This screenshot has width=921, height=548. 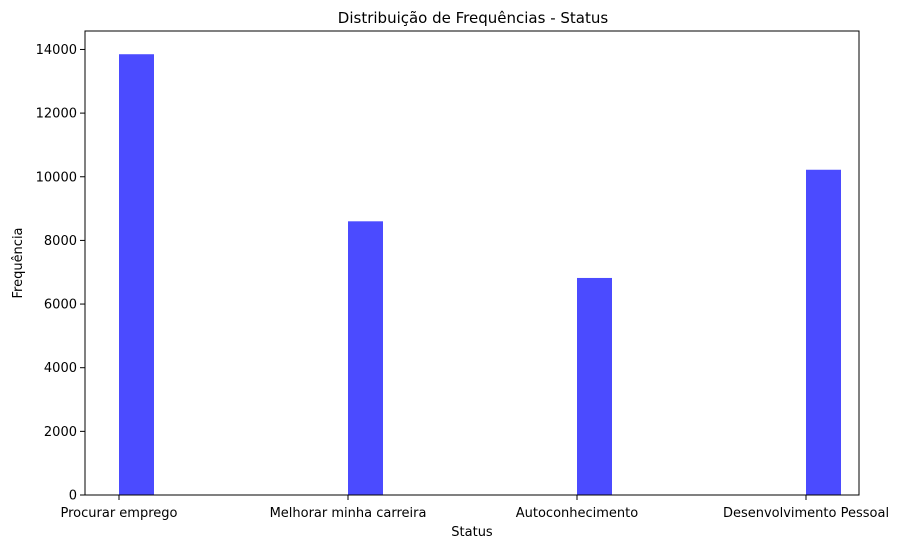 I want to click on y-tick-label-6: 12000, so click(x=56, y=114).